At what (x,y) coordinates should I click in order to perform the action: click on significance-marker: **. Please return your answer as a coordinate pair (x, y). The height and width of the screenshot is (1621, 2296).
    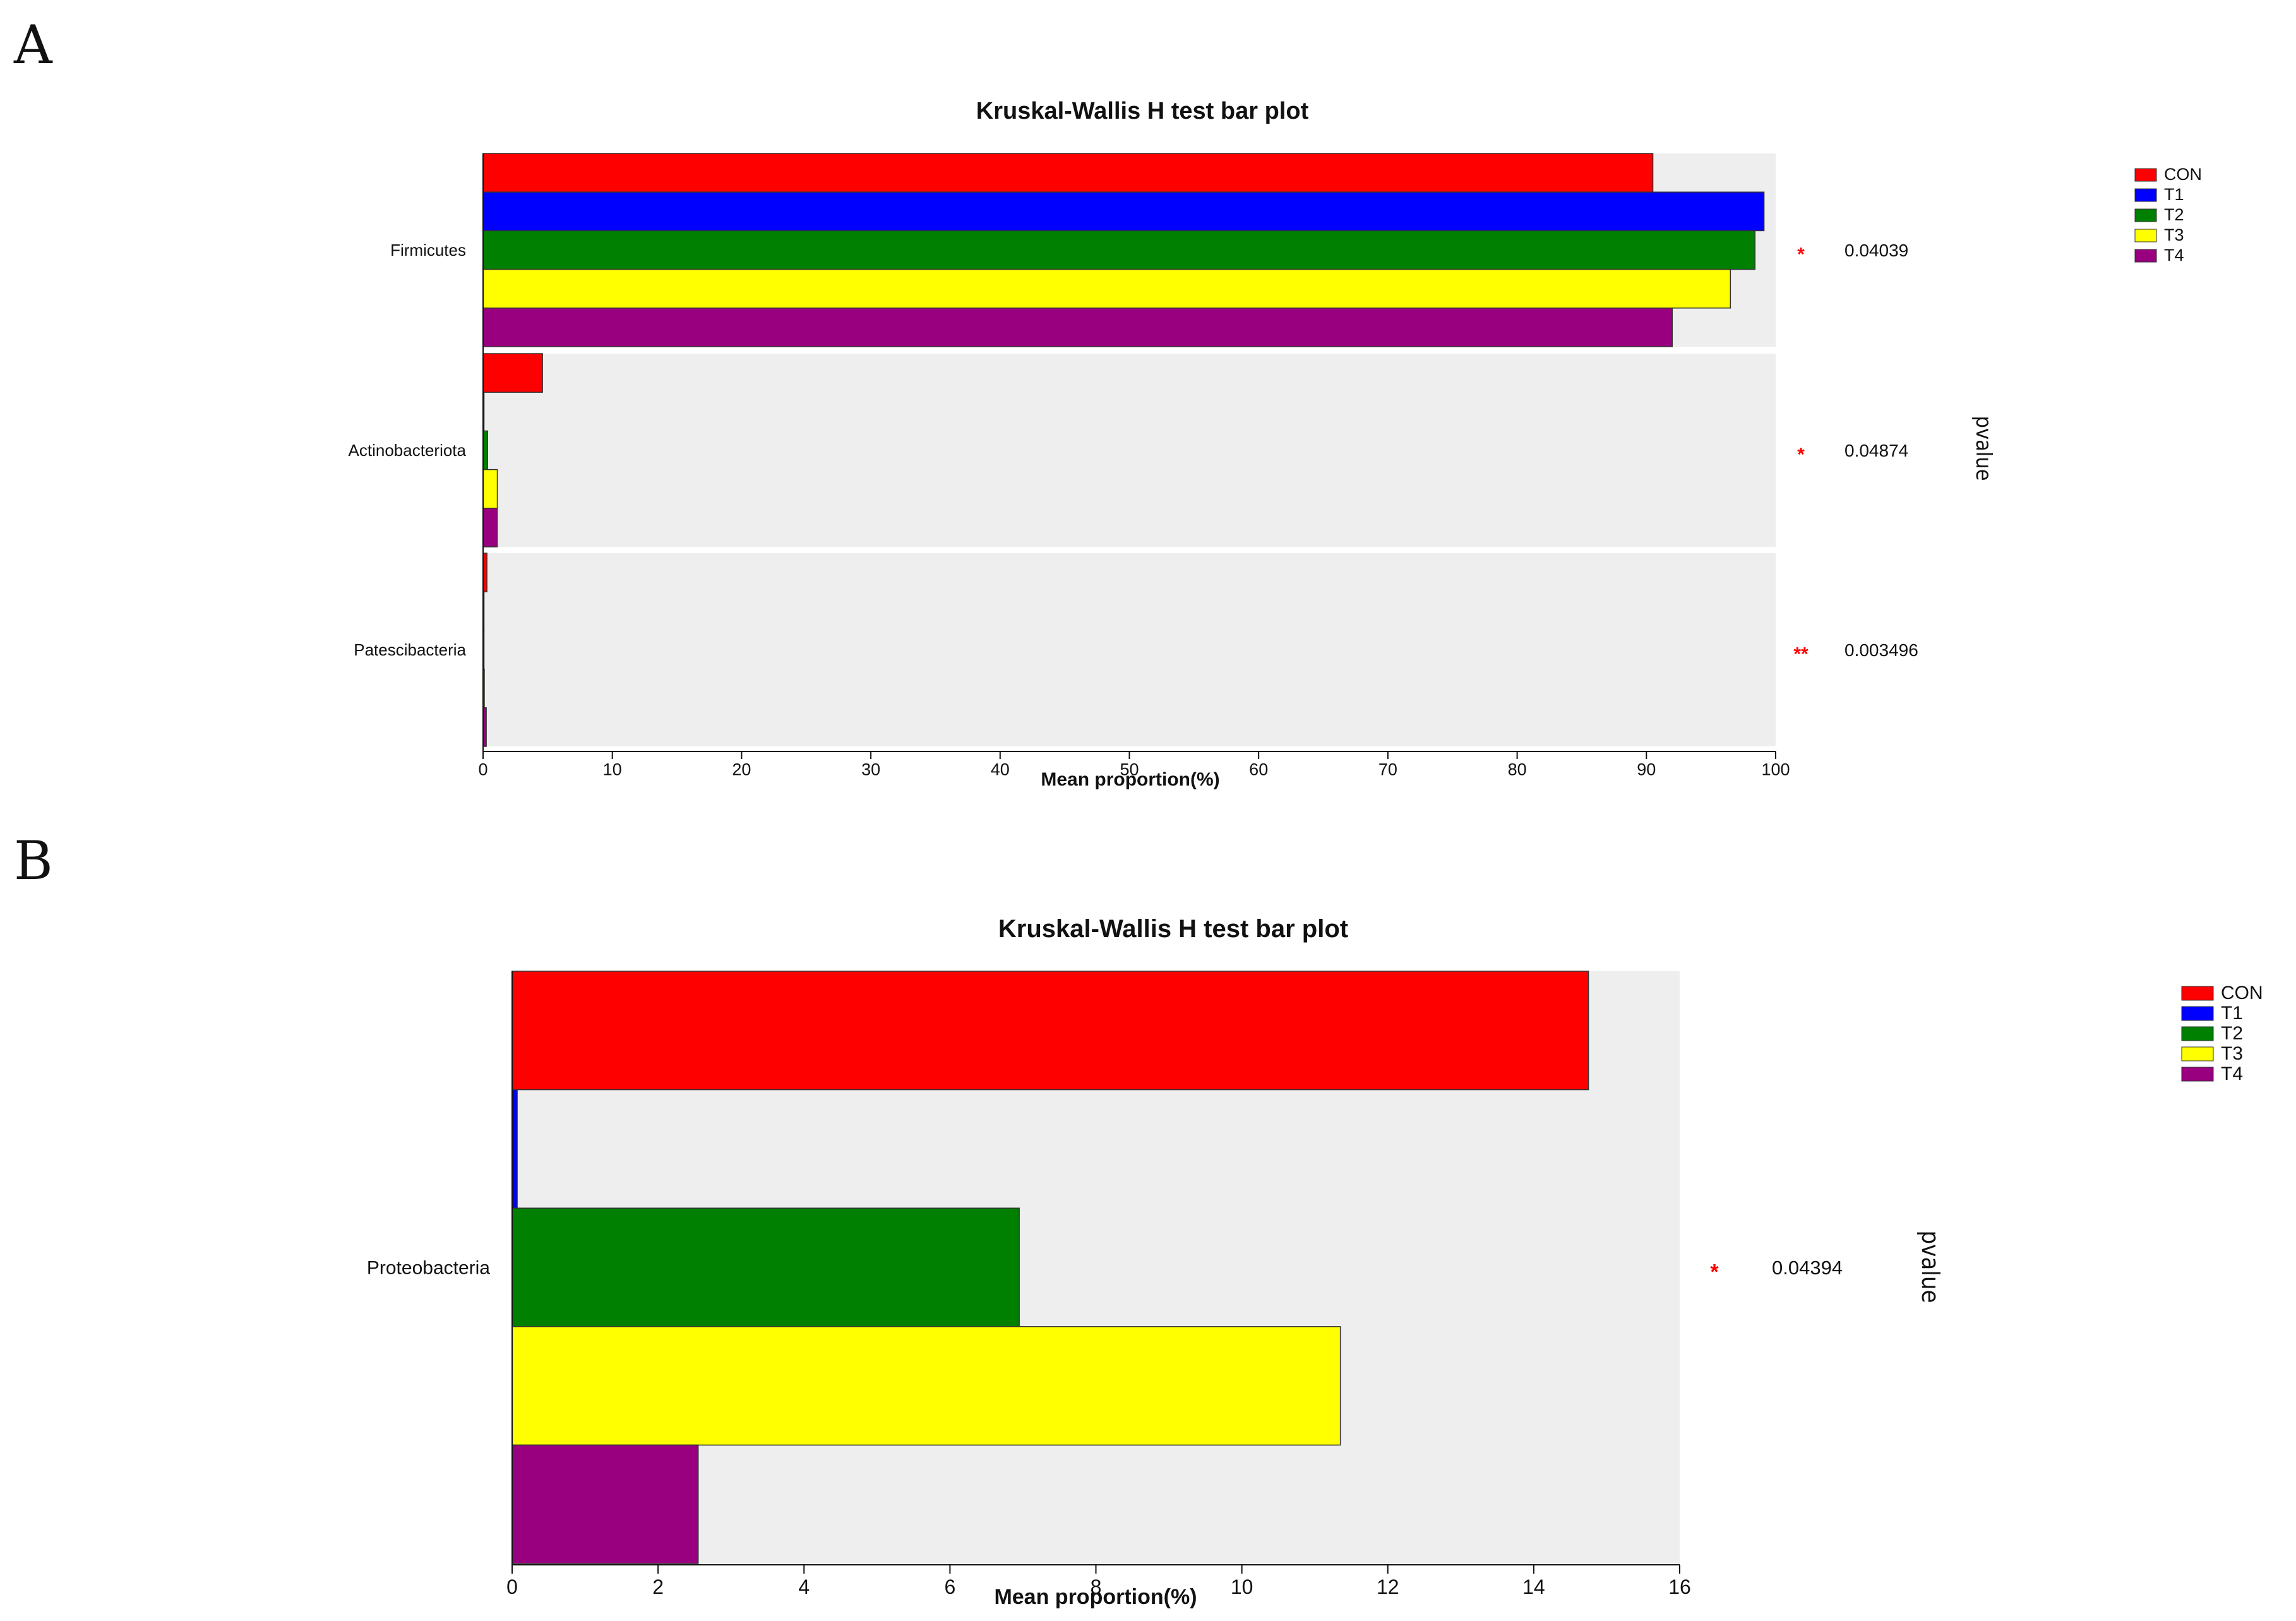
    Looking at the image, I should click on (1801, 654).